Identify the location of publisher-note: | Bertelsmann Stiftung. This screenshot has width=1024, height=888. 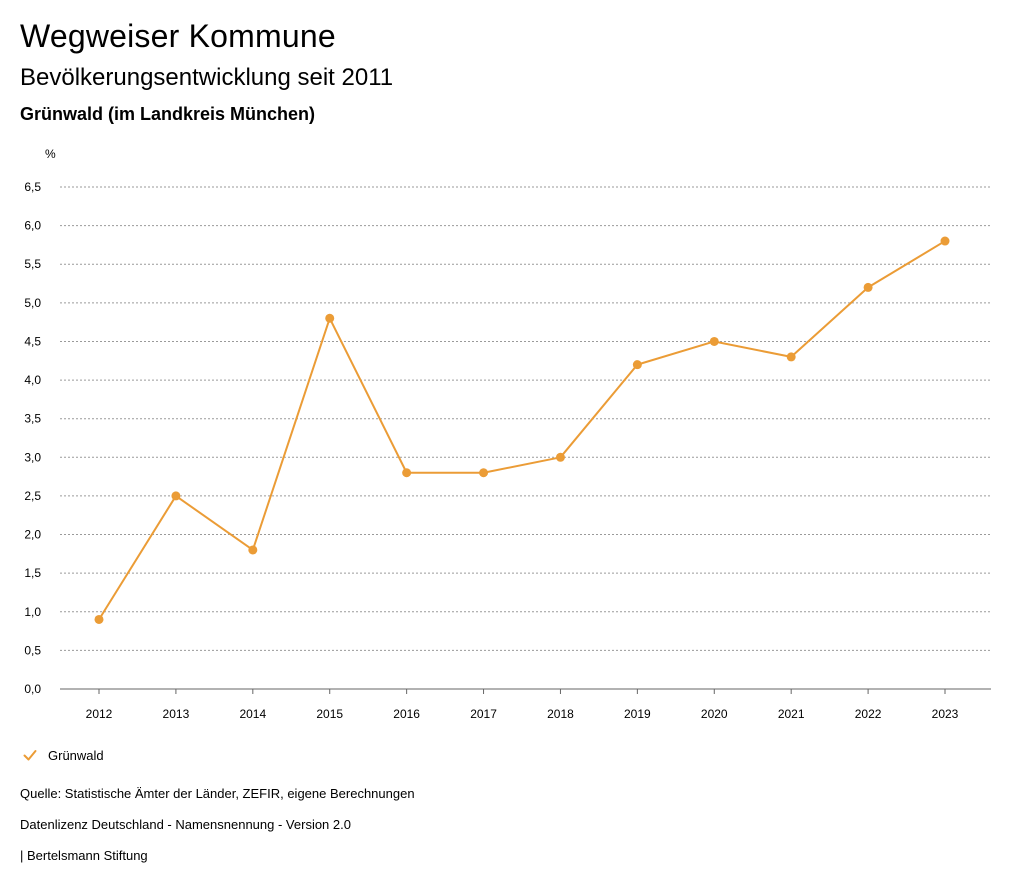
(84, 855).